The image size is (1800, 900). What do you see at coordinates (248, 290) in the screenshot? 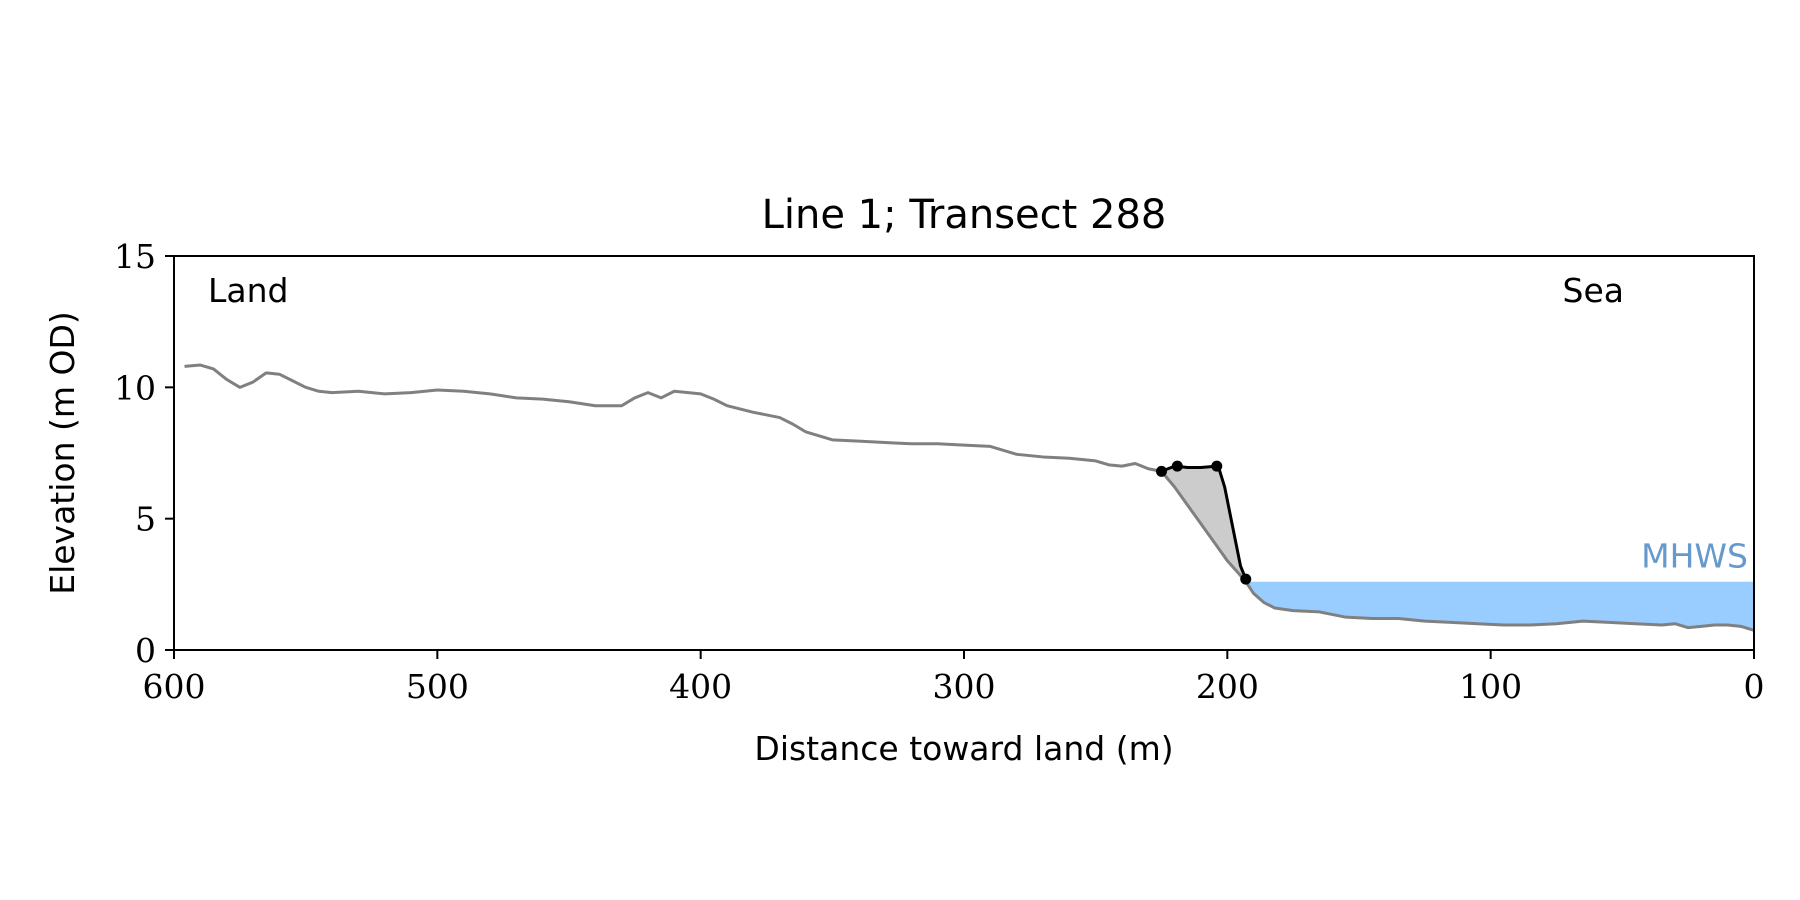
I see `land-annotation: Land` at bounding box center [248, 290].